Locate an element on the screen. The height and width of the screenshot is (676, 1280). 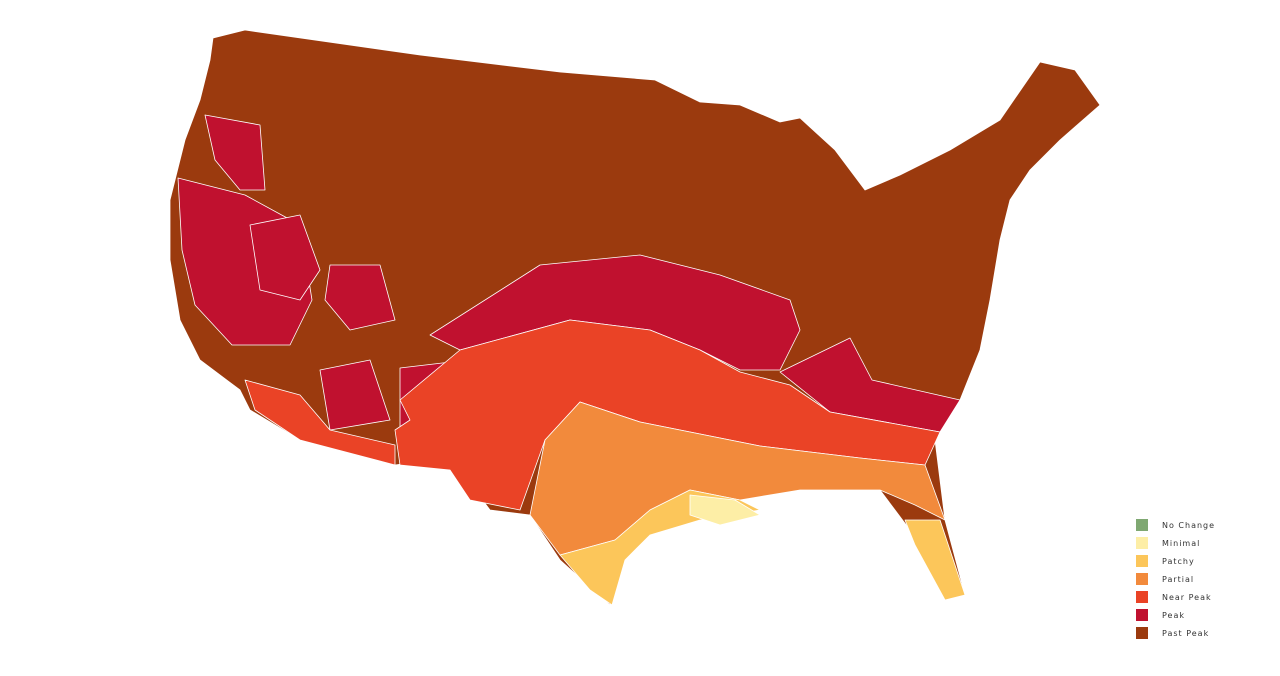
legend-label: No Change is located at coordinates (1189, 525).